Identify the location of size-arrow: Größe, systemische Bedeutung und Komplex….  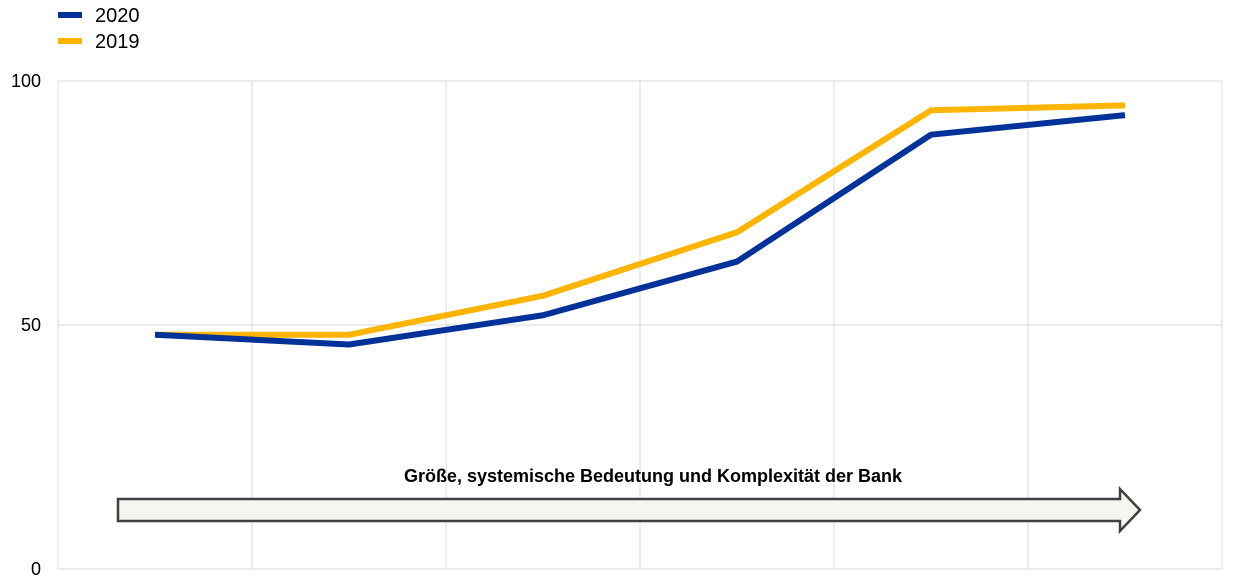
(629, 500).